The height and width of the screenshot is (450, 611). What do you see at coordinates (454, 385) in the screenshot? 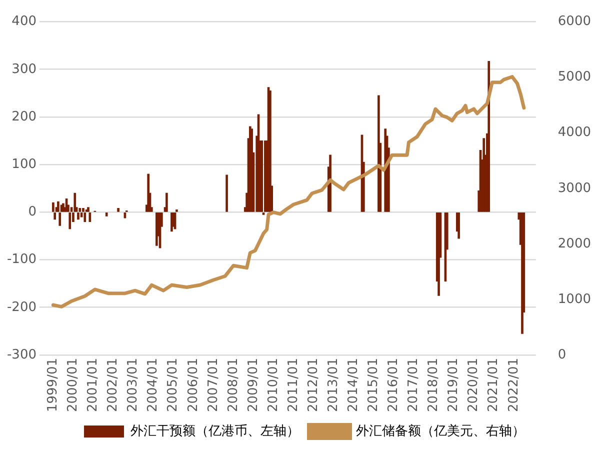
I see `x-tick-label: 2019/01` at bounding box center [454, 385].